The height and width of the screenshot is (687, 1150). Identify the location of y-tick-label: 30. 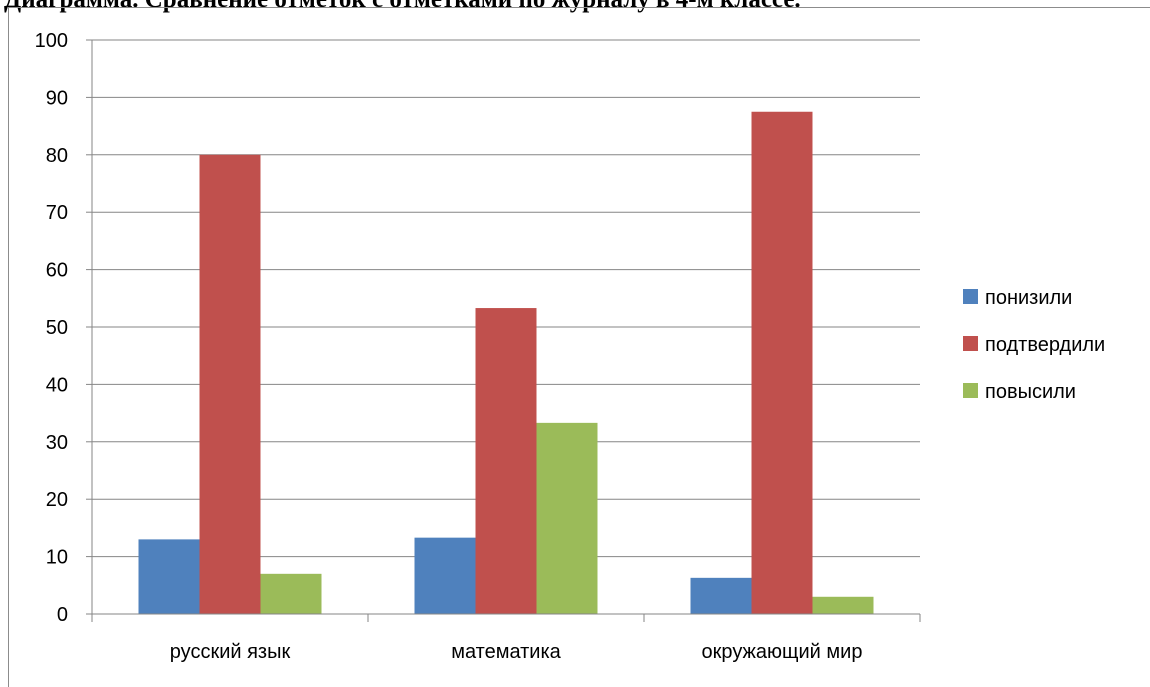
(57, 443).